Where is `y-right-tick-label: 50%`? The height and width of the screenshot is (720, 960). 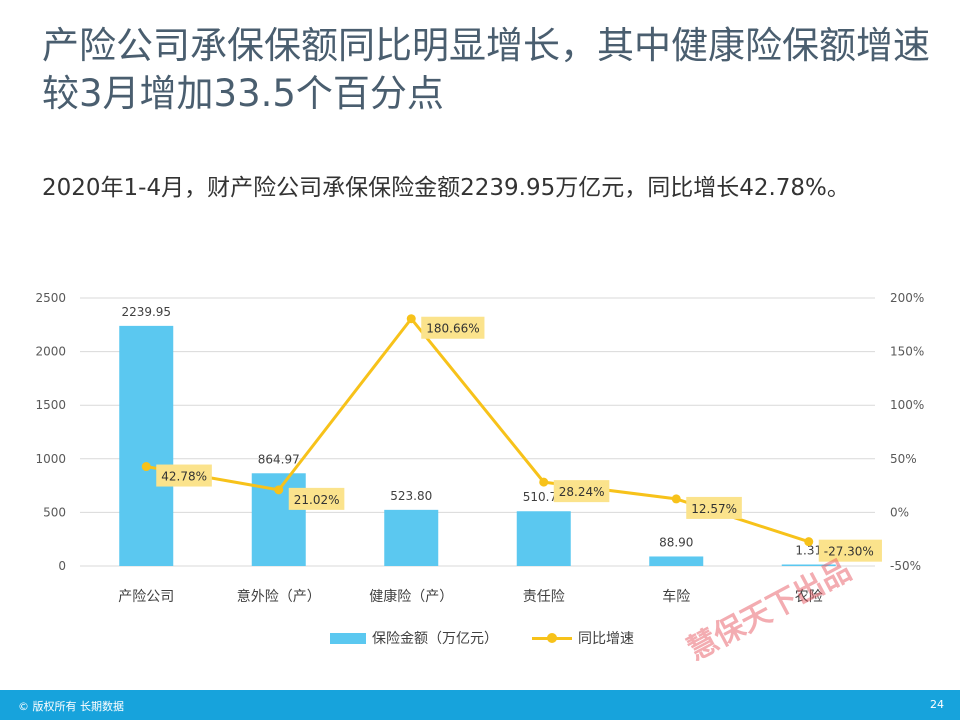 y-right-tick-label: 50% is located at coordinates (903, 459).